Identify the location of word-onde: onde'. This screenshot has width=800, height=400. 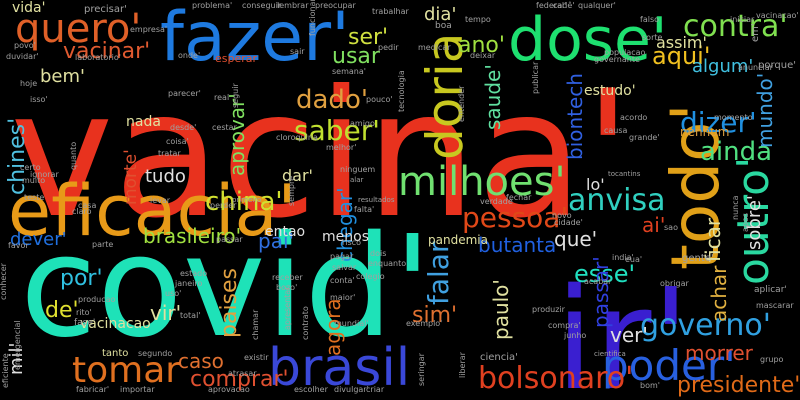
(189, 55).